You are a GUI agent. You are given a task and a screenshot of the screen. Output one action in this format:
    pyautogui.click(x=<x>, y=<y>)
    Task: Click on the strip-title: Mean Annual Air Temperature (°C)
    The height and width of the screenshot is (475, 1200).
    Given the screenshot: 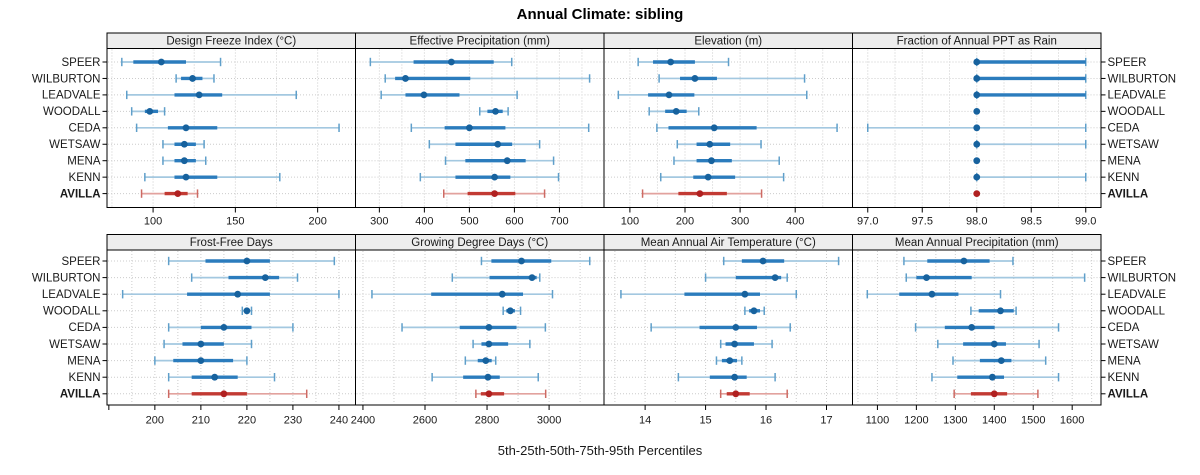 What is the action you would take?
    pyautogui.click(x=728, y=243)
    